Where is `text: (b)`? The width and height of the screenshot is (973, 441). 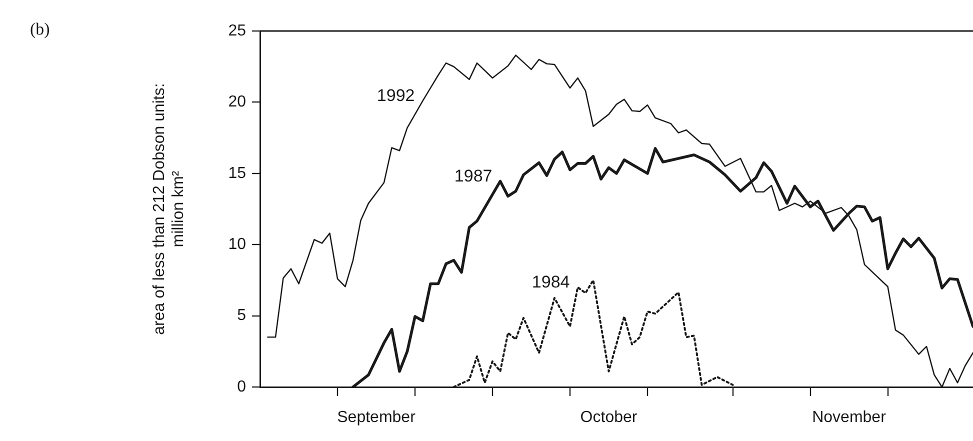 text: (b) is located at coordinates (40, 28).